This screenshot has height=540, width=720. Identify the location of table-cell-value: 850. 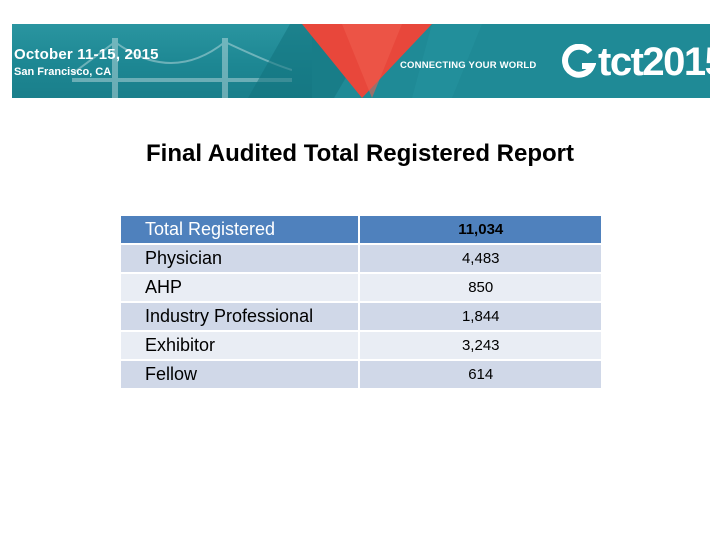
(479, 288).